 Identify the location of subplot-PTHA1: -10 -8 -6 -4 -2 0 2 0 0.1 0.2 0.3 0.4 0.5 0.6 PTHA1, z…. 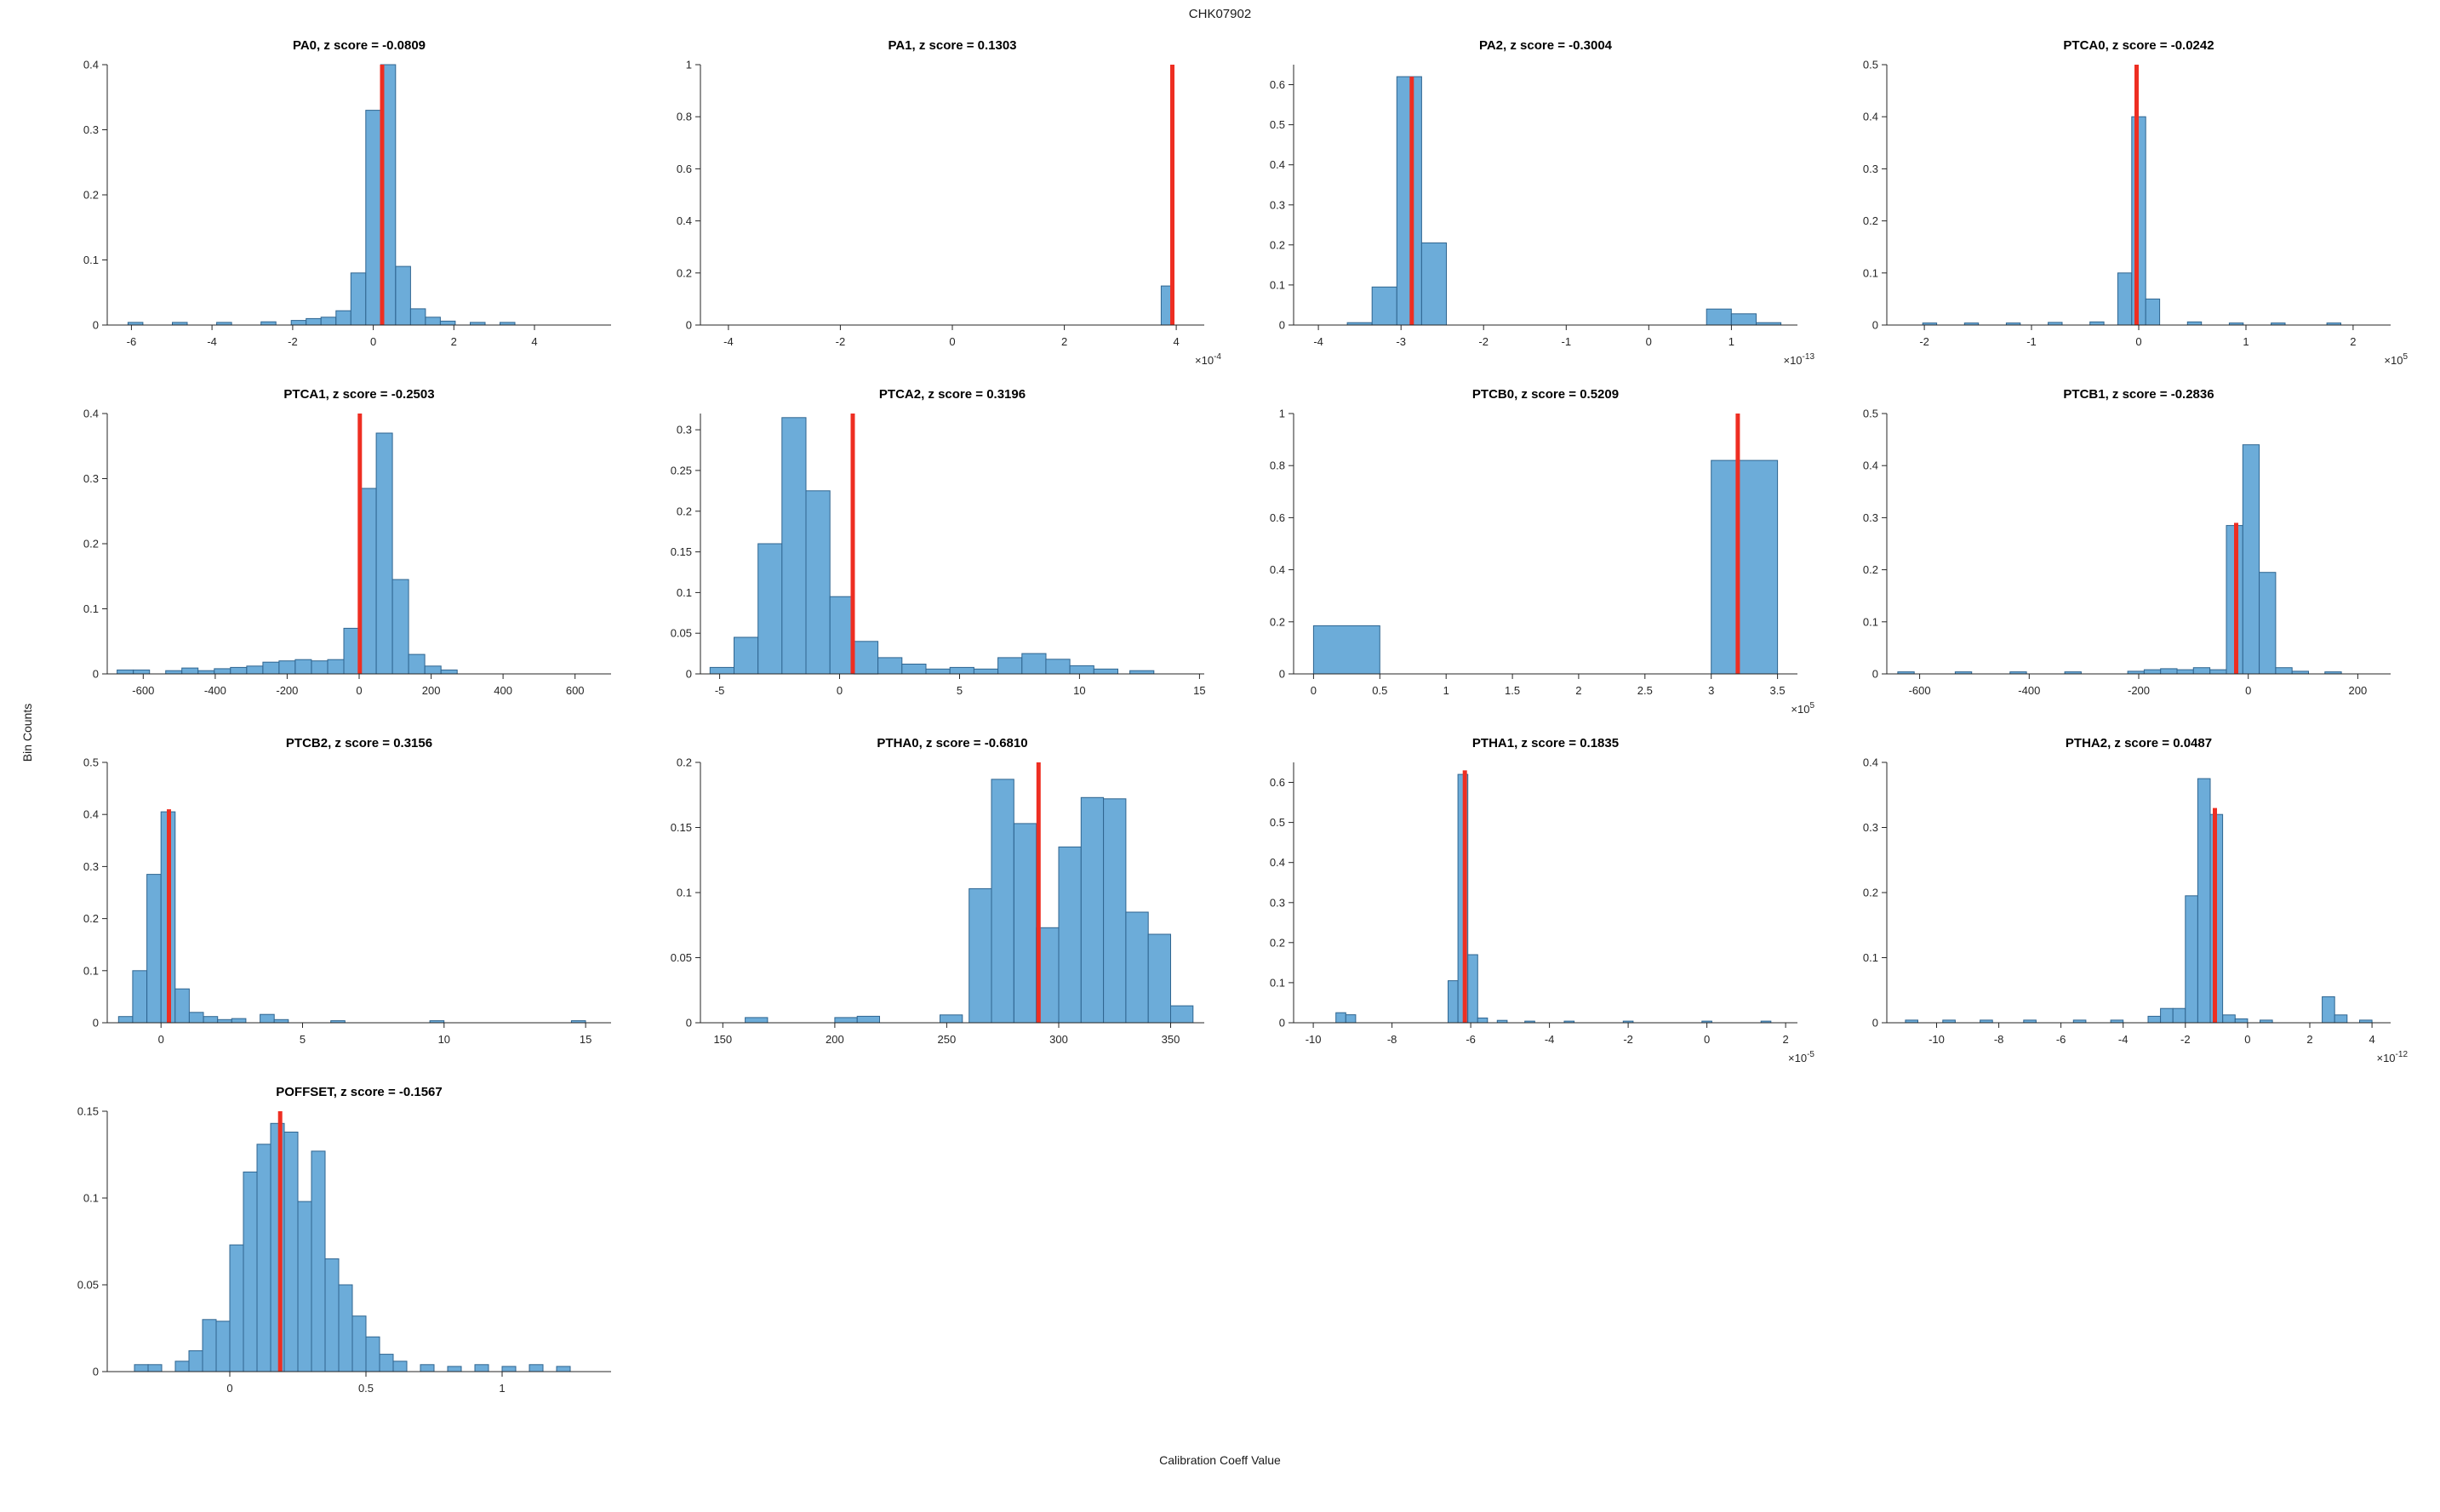
(1527, 901).